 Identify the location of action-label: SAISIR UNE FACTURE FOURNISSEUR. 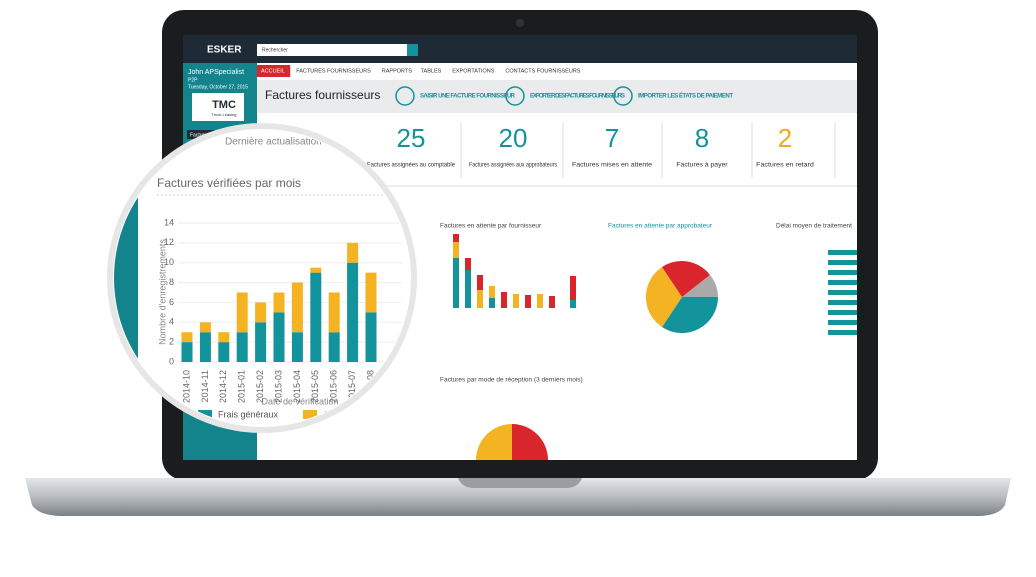
(468, 97).